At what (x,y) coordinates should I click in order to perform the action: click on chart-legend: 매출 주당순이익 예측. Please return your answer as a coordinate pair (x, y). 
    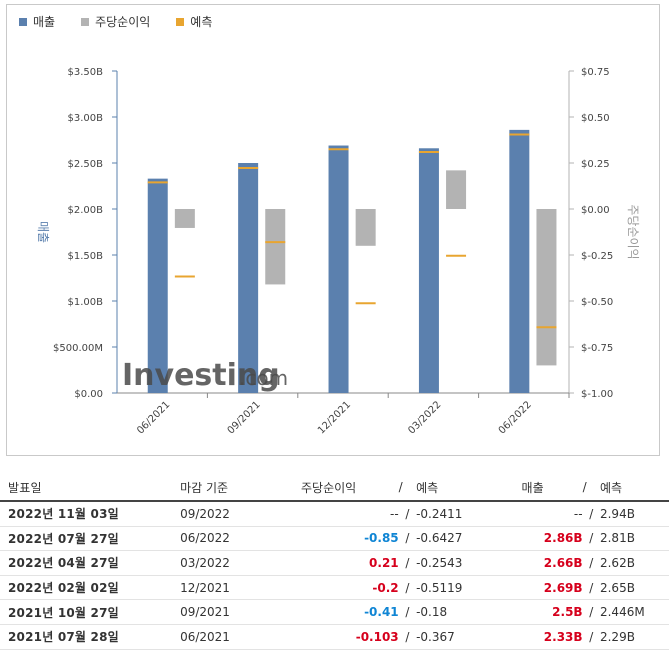
    Looking at the image, I should click on (115, 21).